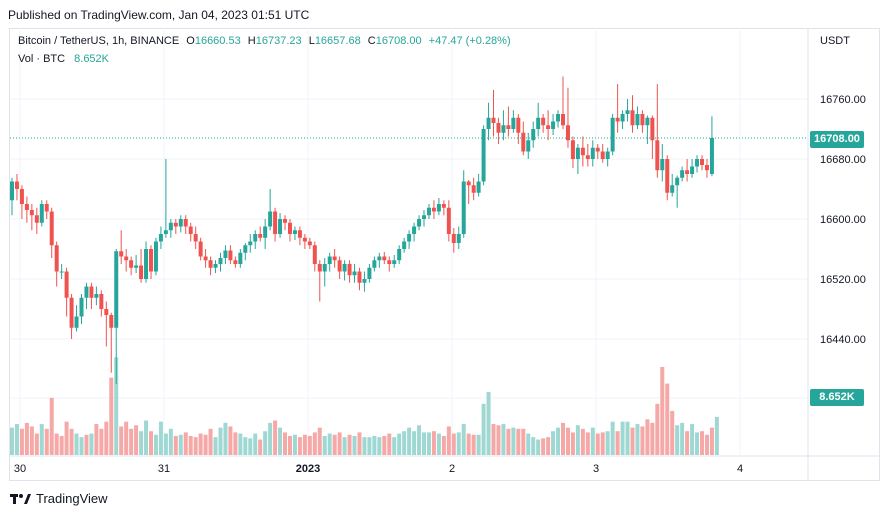 This screenshot has height=517, width=891. Describe the element at coordinates (59, 498) in the screenshot. I see `tradingview-brand: TradingView` at that location.